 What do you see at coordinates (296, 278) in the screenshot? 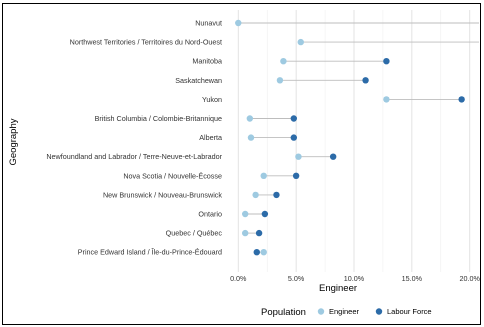
I see `x-tick-label: 5.0%` at bounding box center [296, 278].